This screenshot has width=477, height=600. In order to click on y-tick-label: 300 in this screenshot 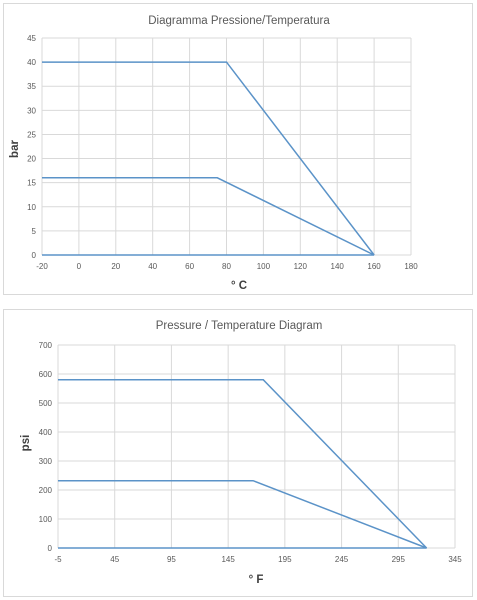, I will do `click(46, 461)`.